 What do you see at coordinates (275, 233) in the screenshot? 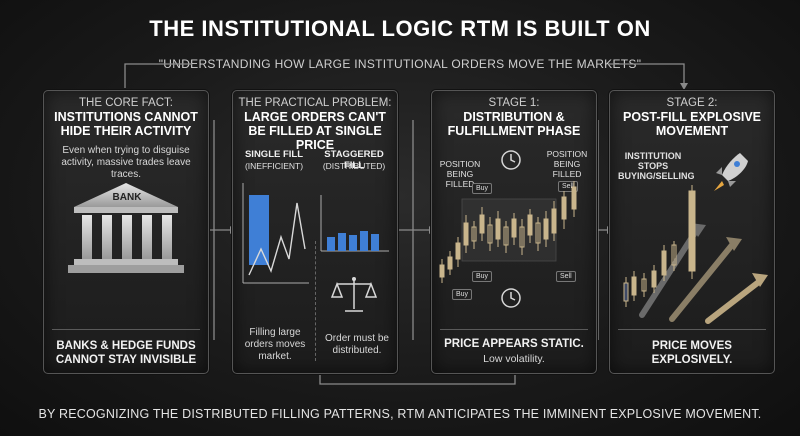
I see `single-fill-chart` at bounding box center [275, 233].